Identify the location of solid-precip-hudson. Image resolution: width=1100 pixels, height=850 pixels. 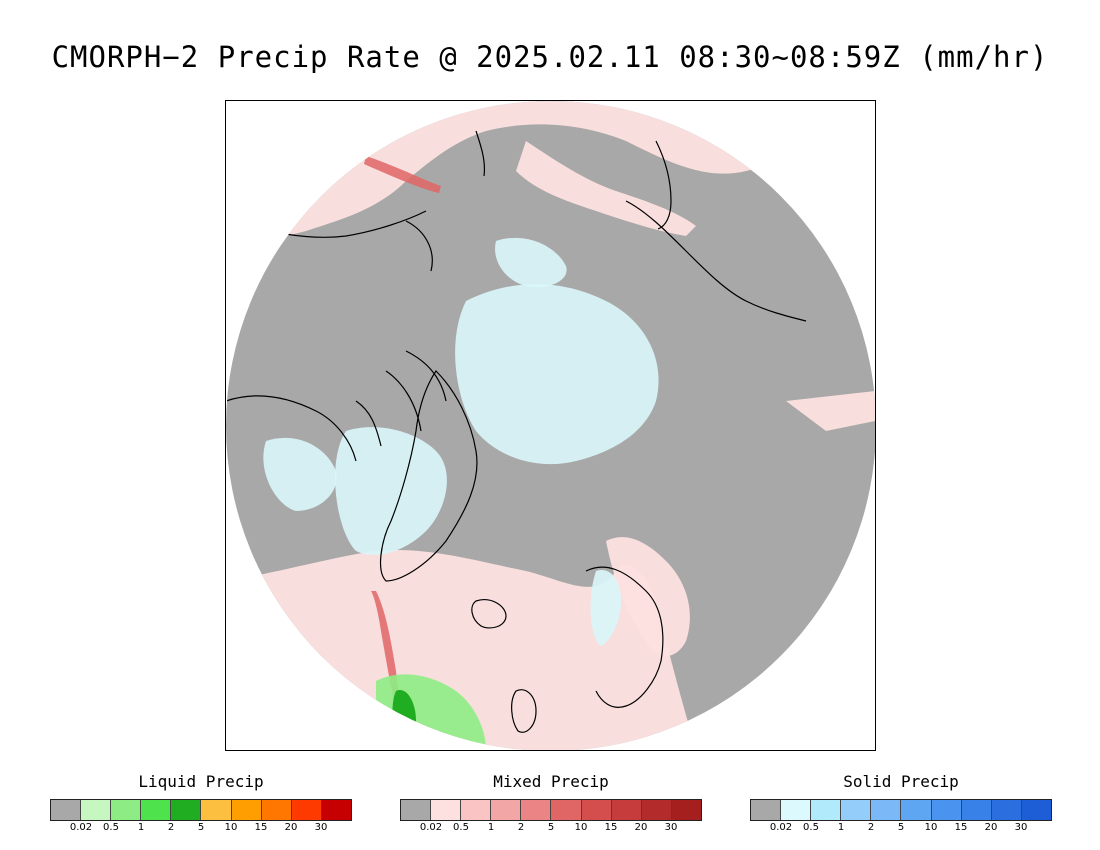
(300, 474).